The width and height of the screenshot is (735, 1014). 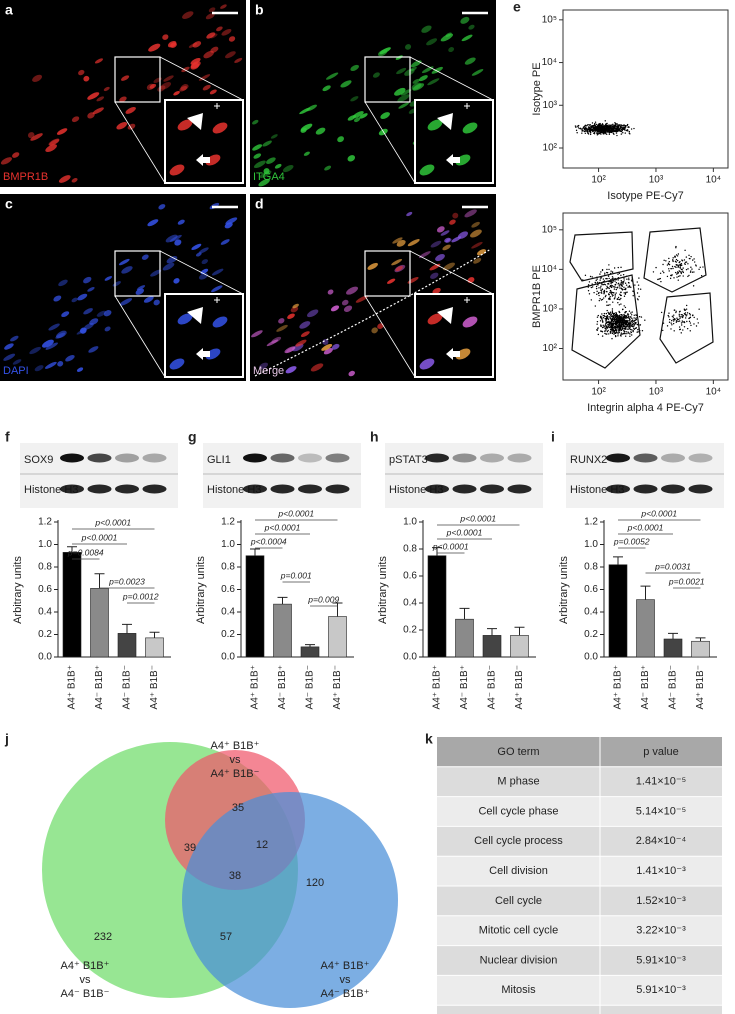 What do you see at coordinates (656, 392) in the screenshot?
I see `x-tick-label: 10³` at bounding box center [656, 392].